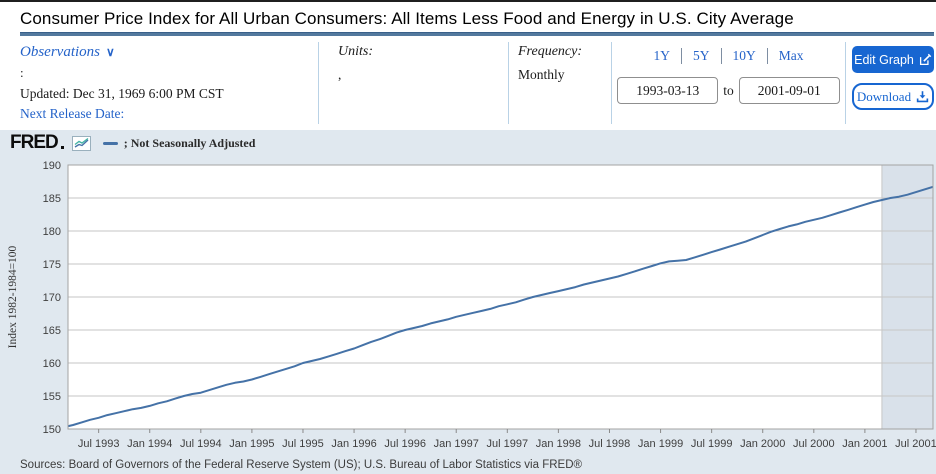 The image size is (936, 474). I want to click on y-tick-label: 175, so click(52, 265).